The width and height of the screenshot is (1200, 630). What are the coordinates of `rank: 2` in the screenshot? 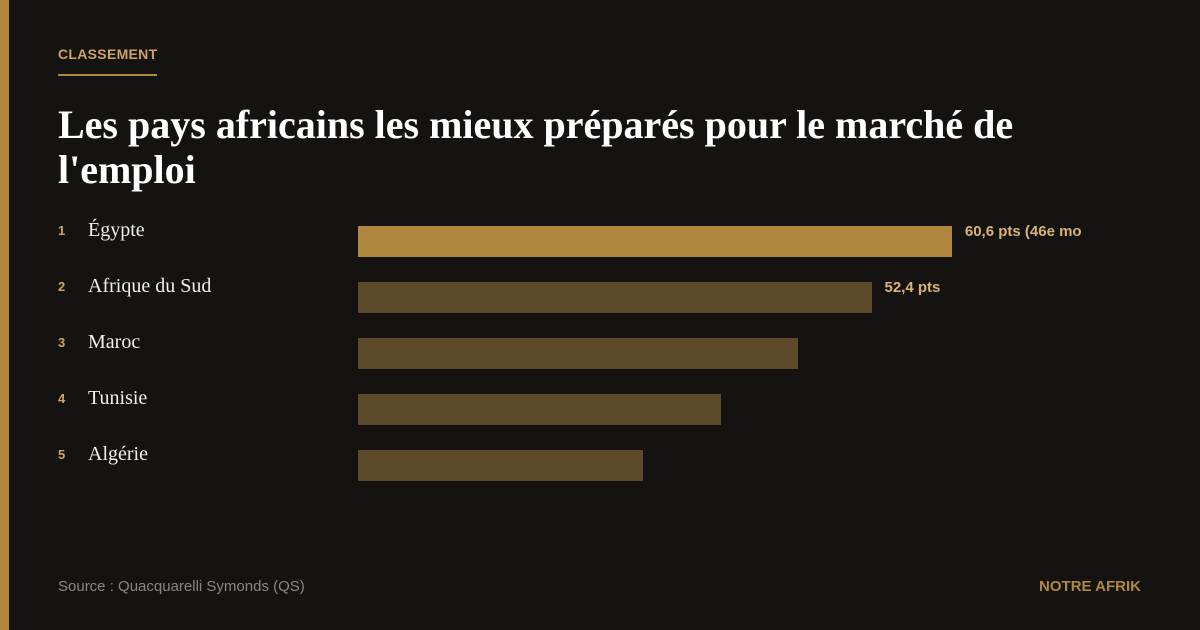 It's located at (62, 286).